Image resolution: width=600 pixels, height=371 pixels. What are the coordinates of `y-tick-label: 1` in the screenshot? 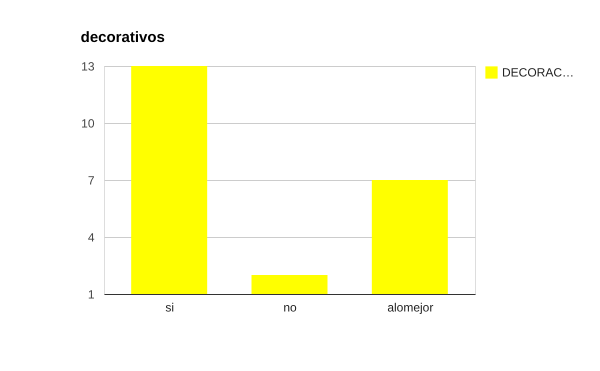 It's located at (91, 295).